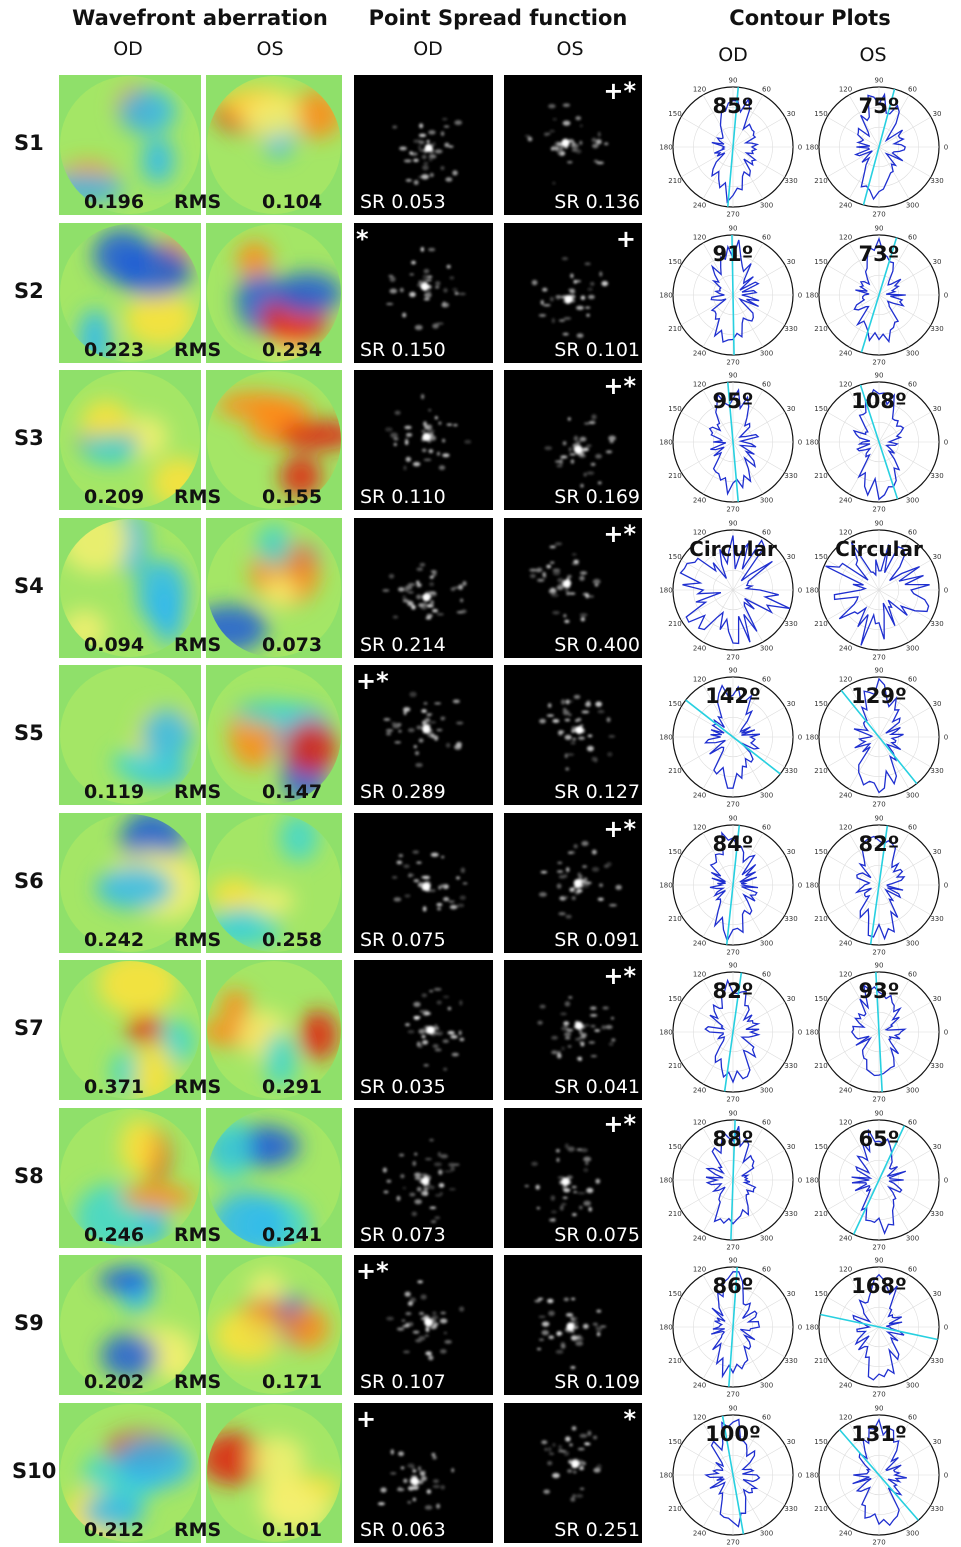 The image size is (961, 1547). Describe the element at coordinates (879, 696) in the screenshot. I see `principal-angle-label: 129º` at that location.